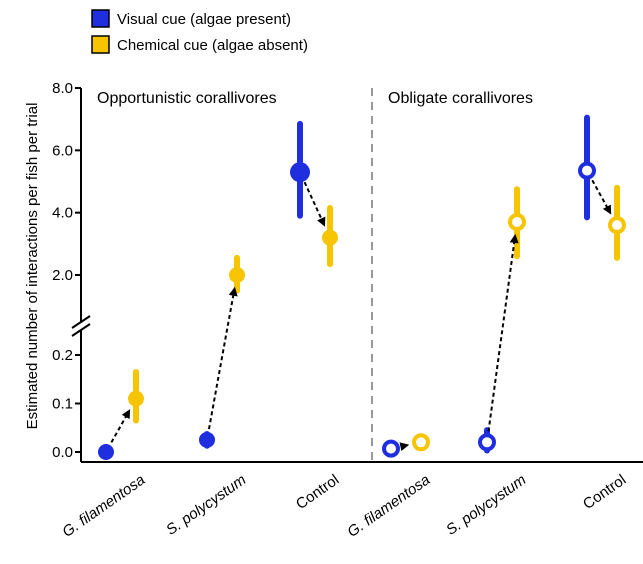 The width and height of the screenshot is (643, 564). Describe the element at coordinates (62, 150) in the screenshot. I see `y-tick-label: 6.0` at that location.